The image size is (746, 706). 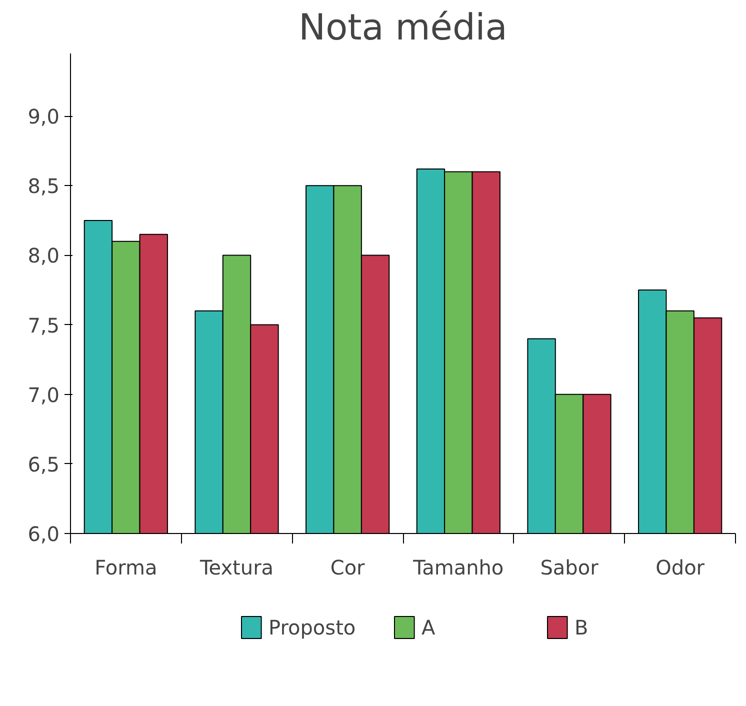 I want to click on y-tick-label: 7,5, so click(x=44, y=325).